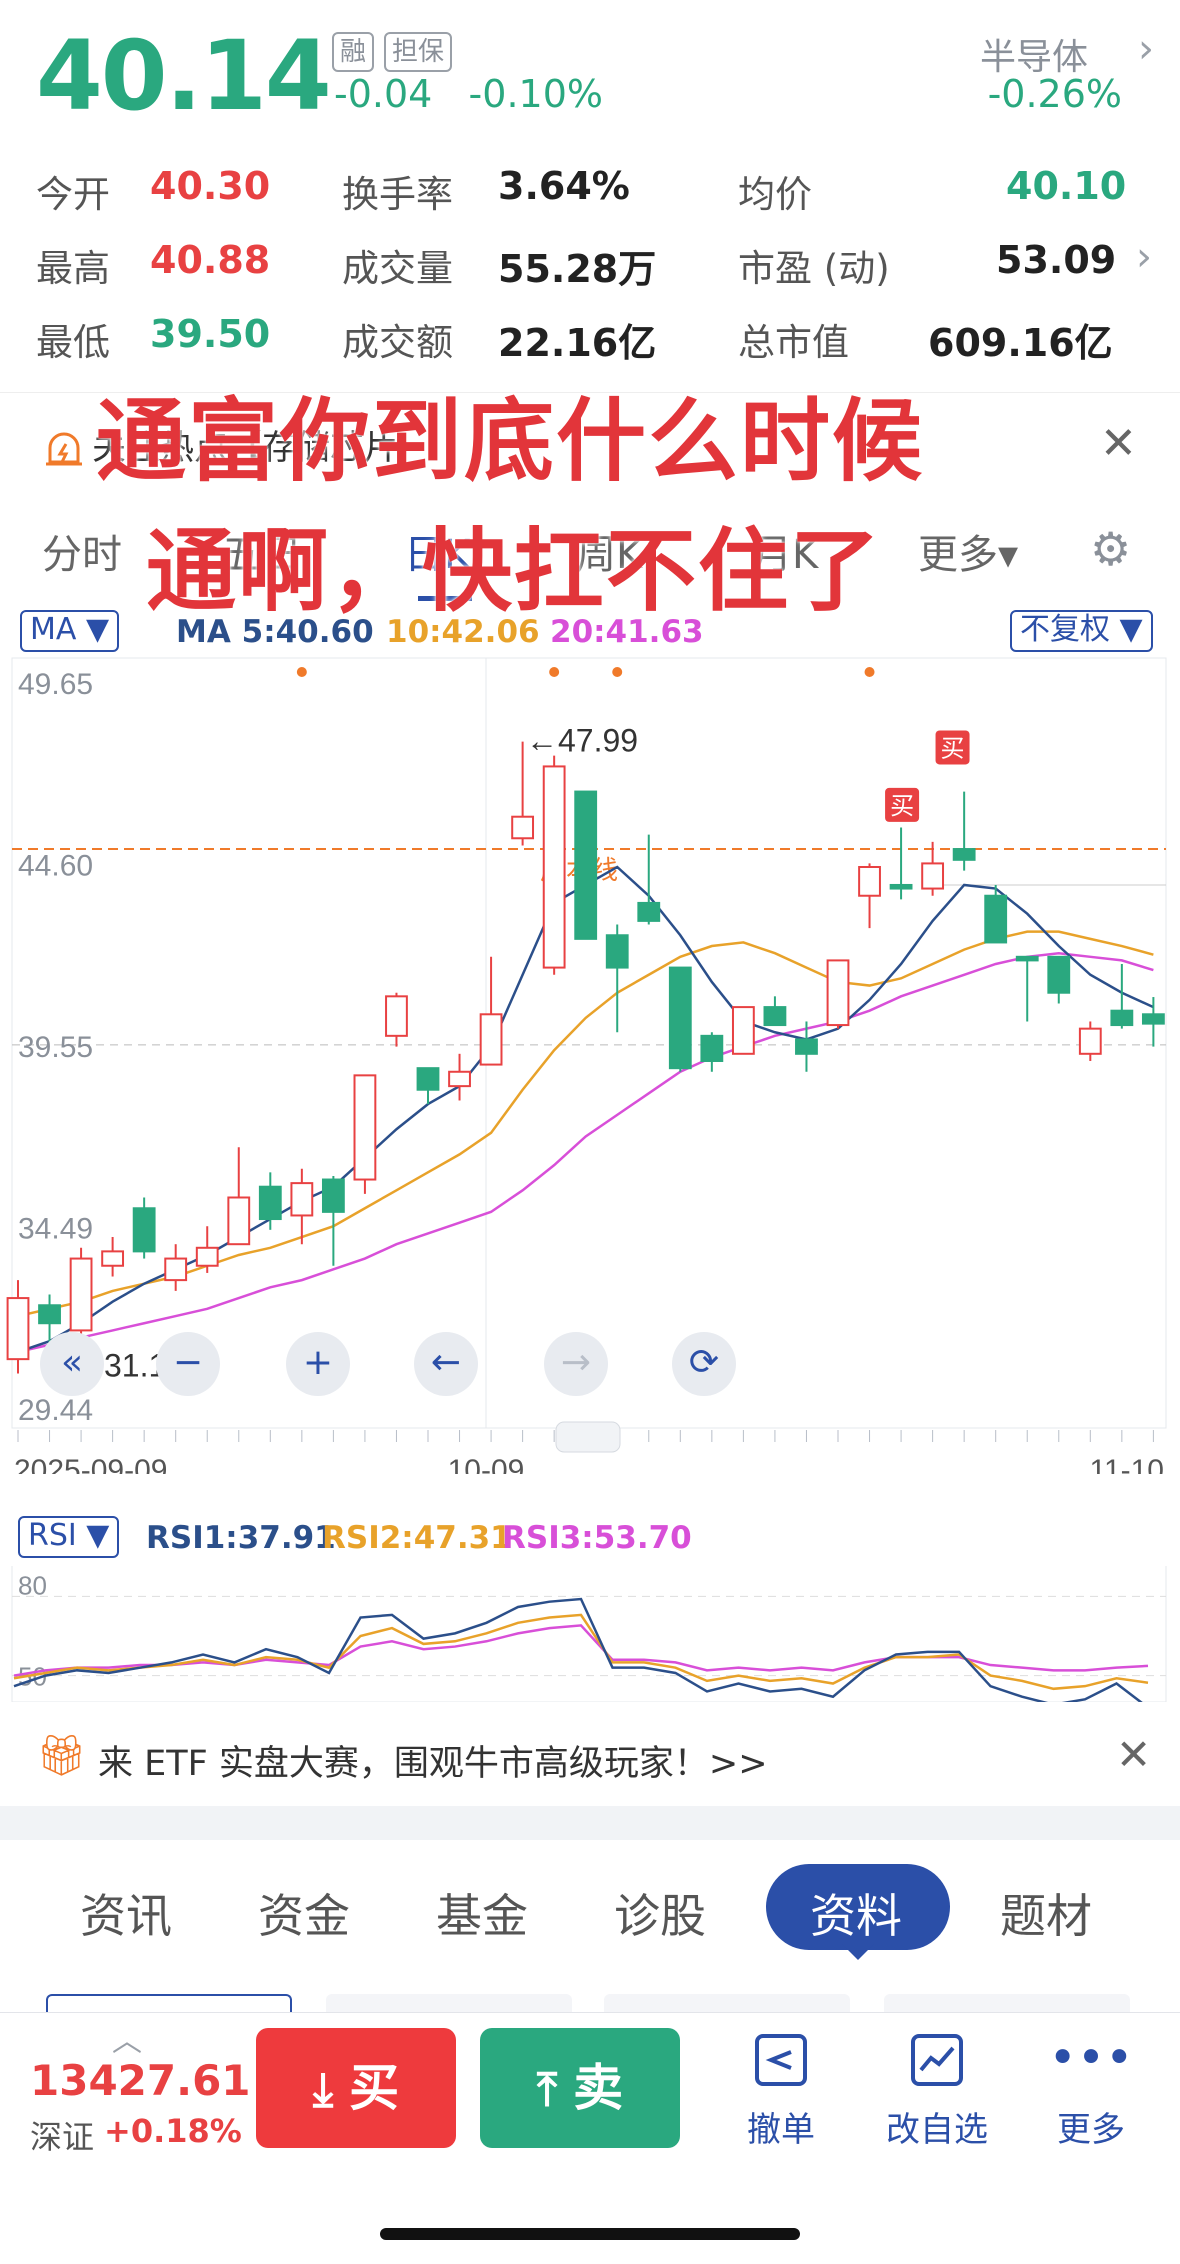 The width and height of the screenshot is (1180, 2264). I want to click on scroll-handle, so click(588, 1437).